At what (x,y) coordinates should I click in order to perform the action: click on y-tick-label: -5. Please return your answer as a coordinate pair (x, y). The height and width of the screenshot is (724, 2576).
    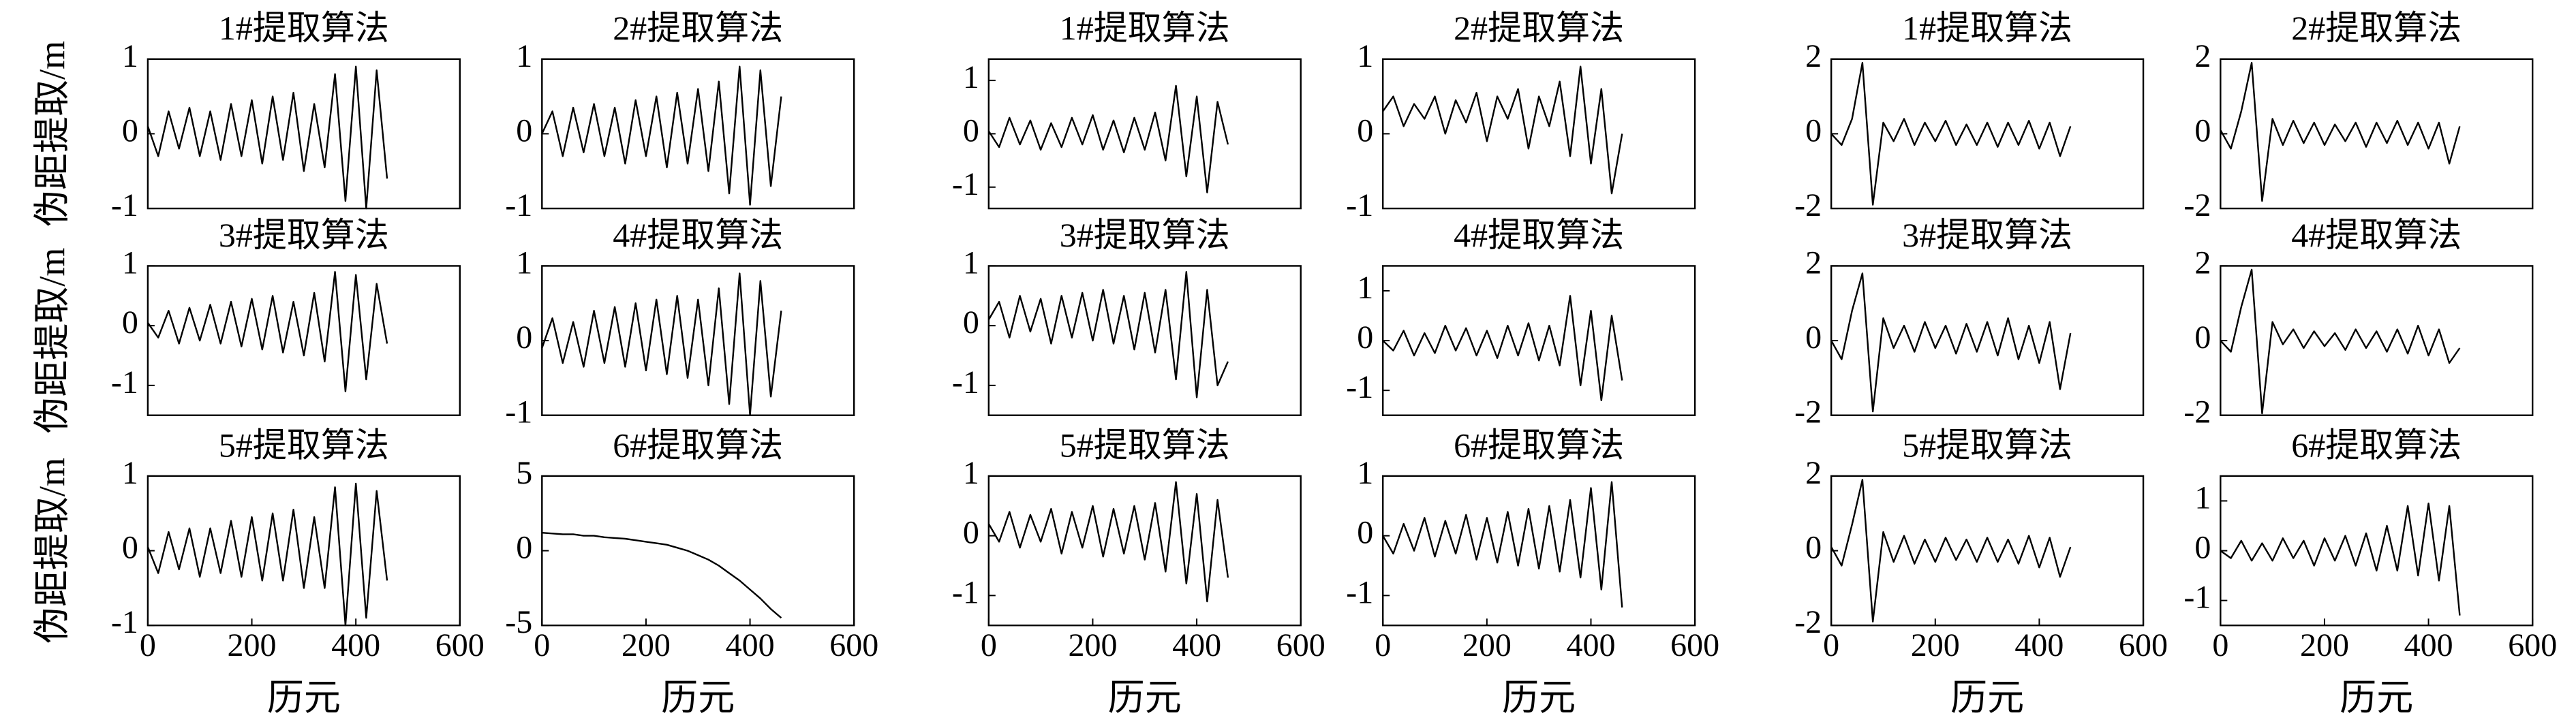
    Looking at the image, I should click on (518, 622).